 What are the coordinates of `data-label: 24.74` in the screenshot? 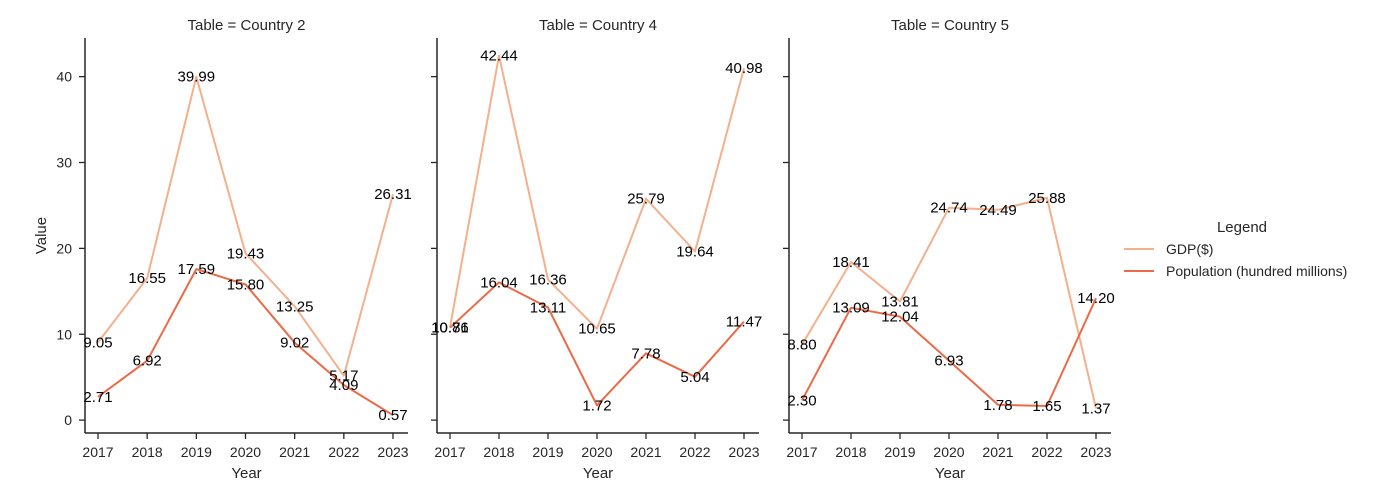 It's located at (949, 208).